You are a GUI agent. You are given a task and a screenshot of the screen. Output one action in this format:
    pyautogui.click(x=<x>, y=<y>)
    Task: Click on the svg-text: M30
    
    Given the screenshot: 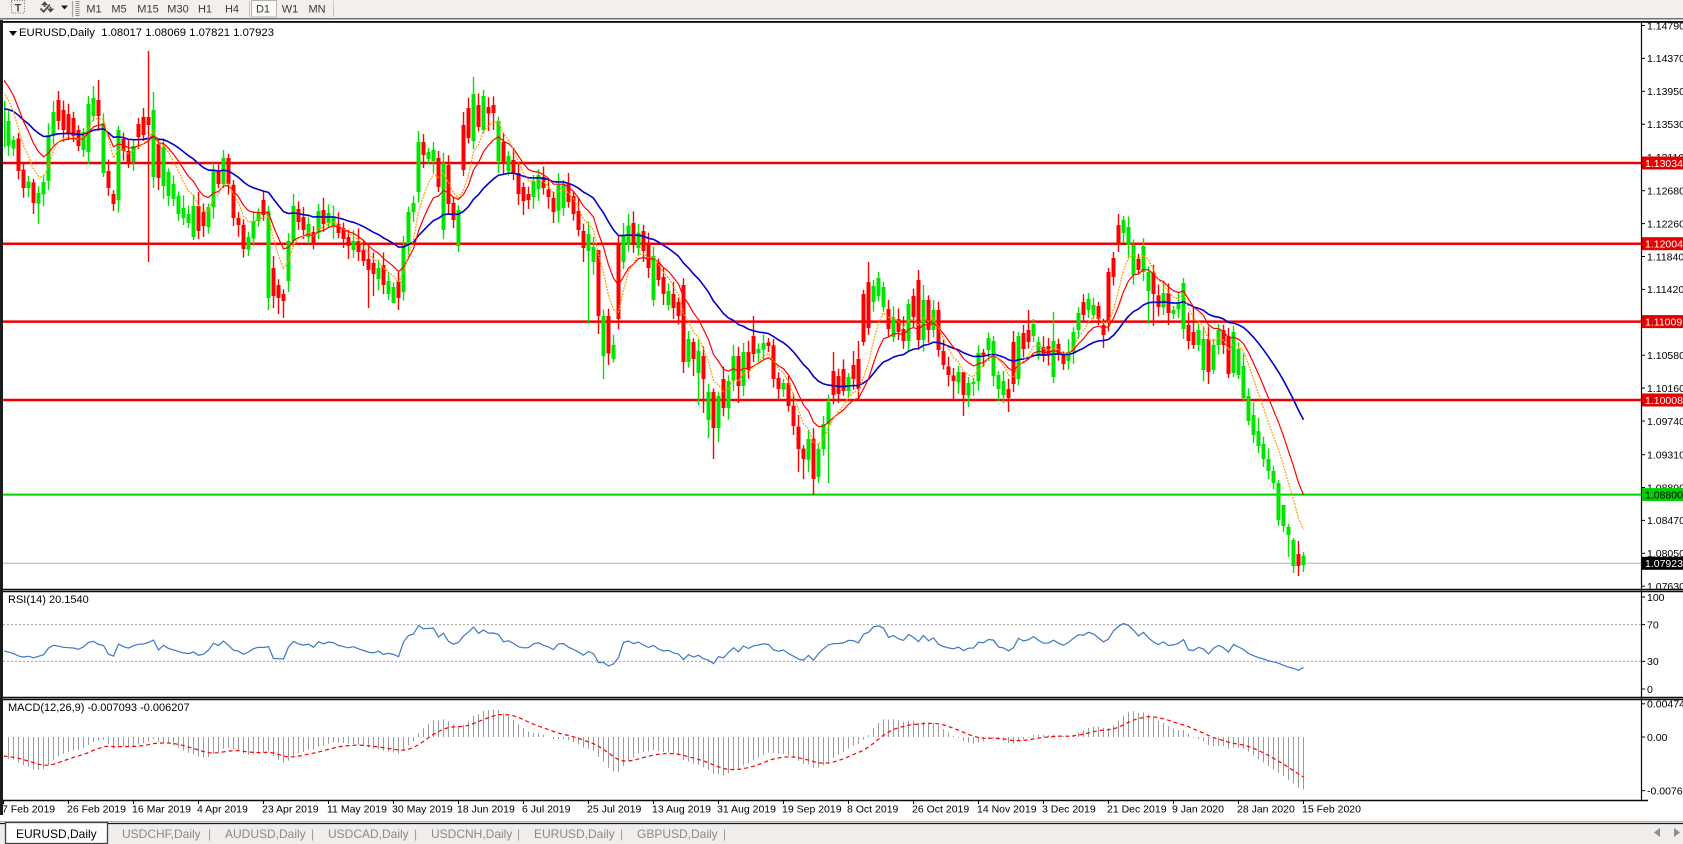 What is the action you would take?
    pyautogui.click(x=177, y=10)
    